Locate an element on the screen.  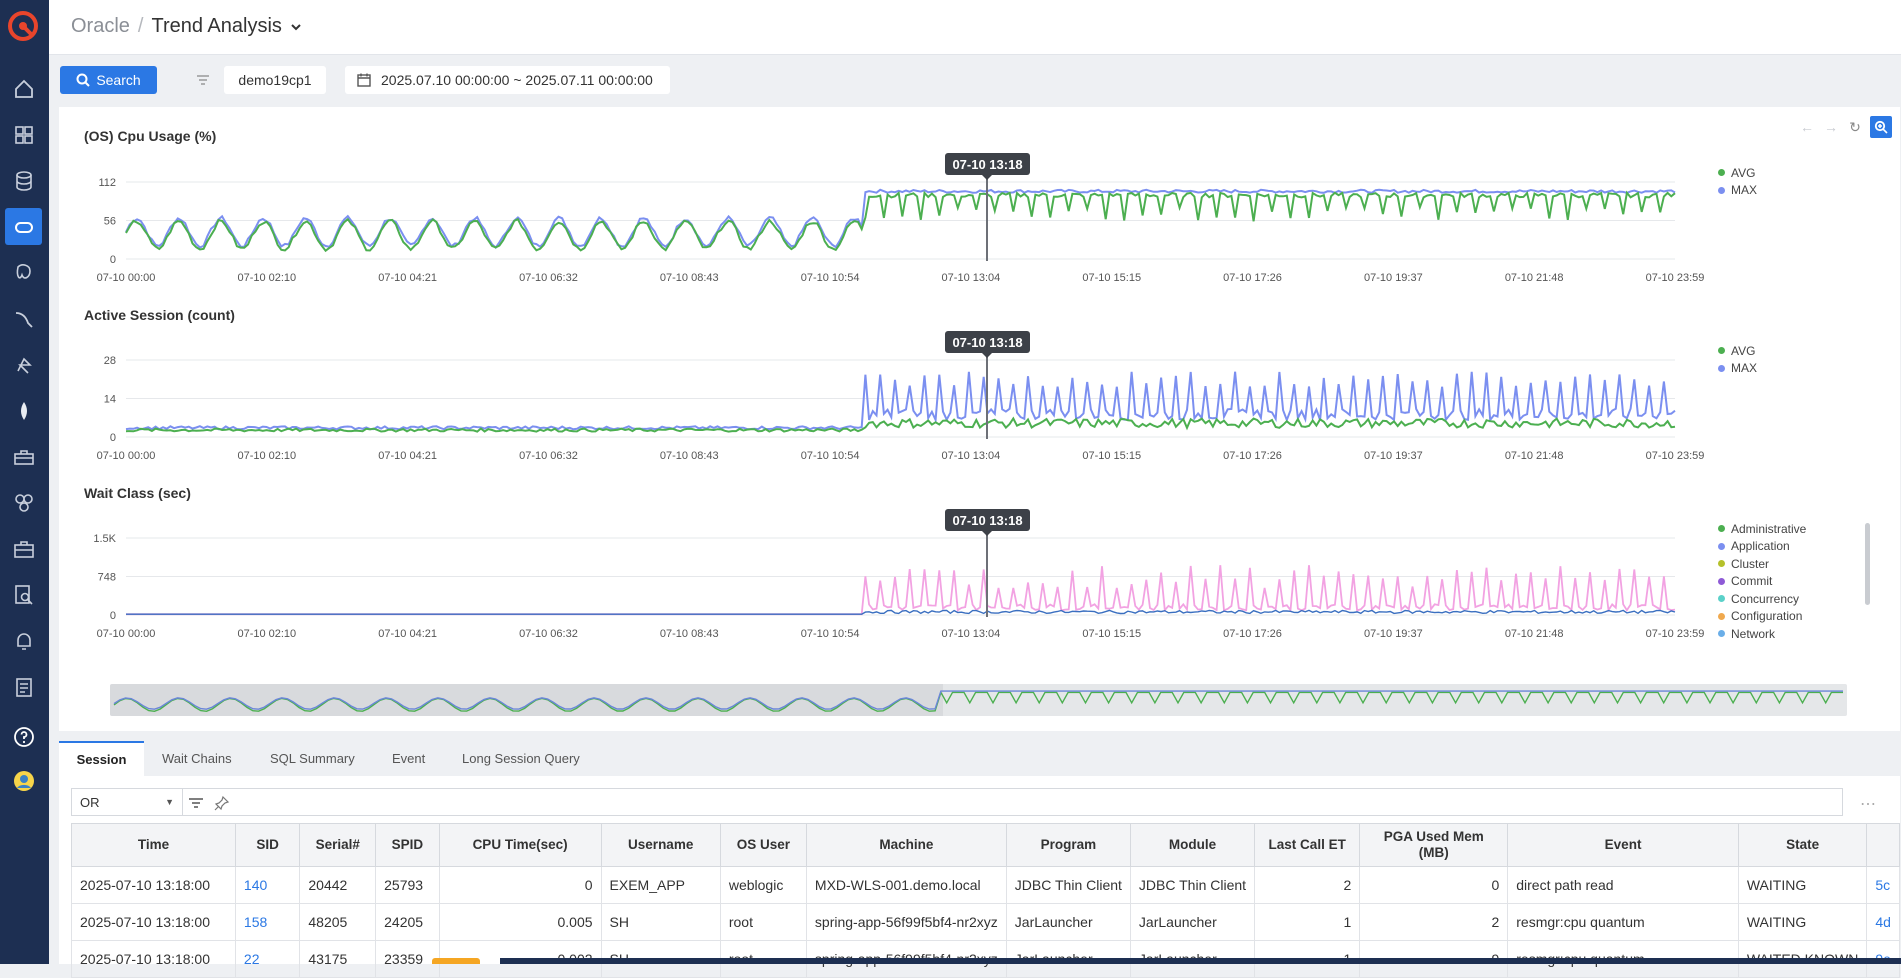
cpu-legend: AVG MAX is located at coordinates (1737, 181).